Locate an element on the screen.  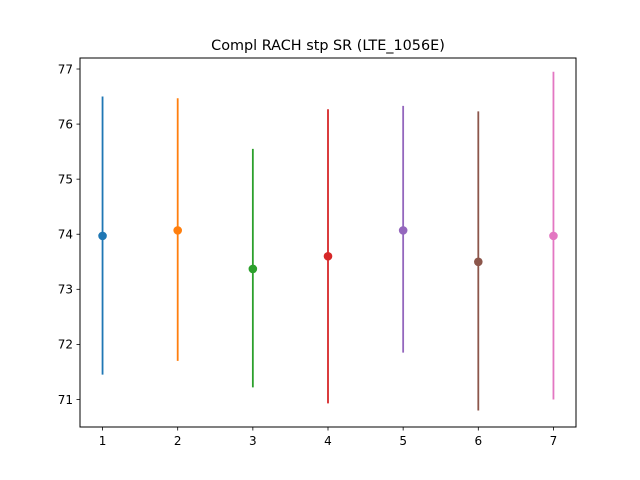
x-tick-label: 5 is located at coordinates (403, 441).